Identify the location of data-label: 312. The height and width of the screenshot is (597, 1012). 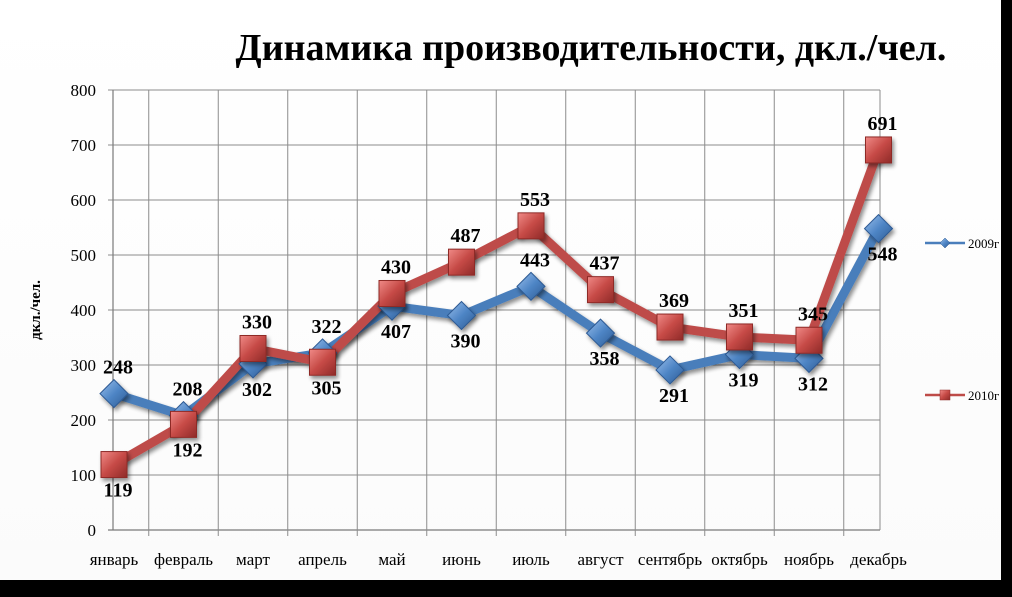
(813, 384).